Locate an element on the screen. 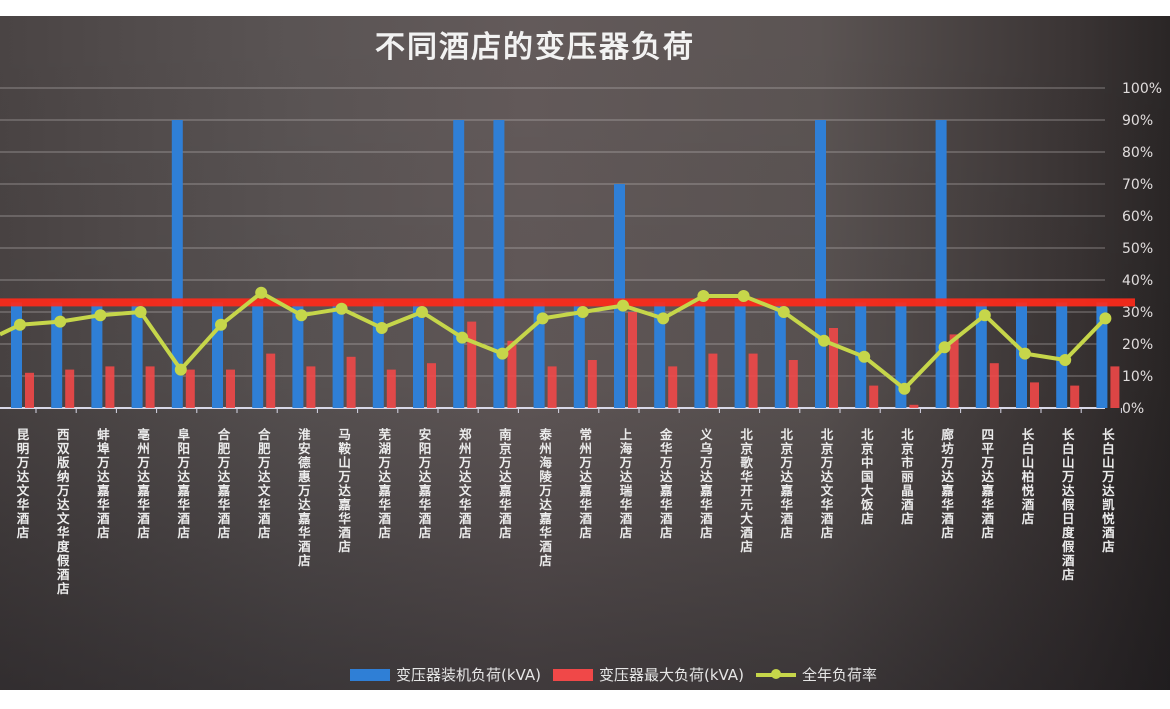 Image resolution: width=1170 pixels, height=709 pixels. legend-label: 全年负荷率 is located at coordinates (839, 675).